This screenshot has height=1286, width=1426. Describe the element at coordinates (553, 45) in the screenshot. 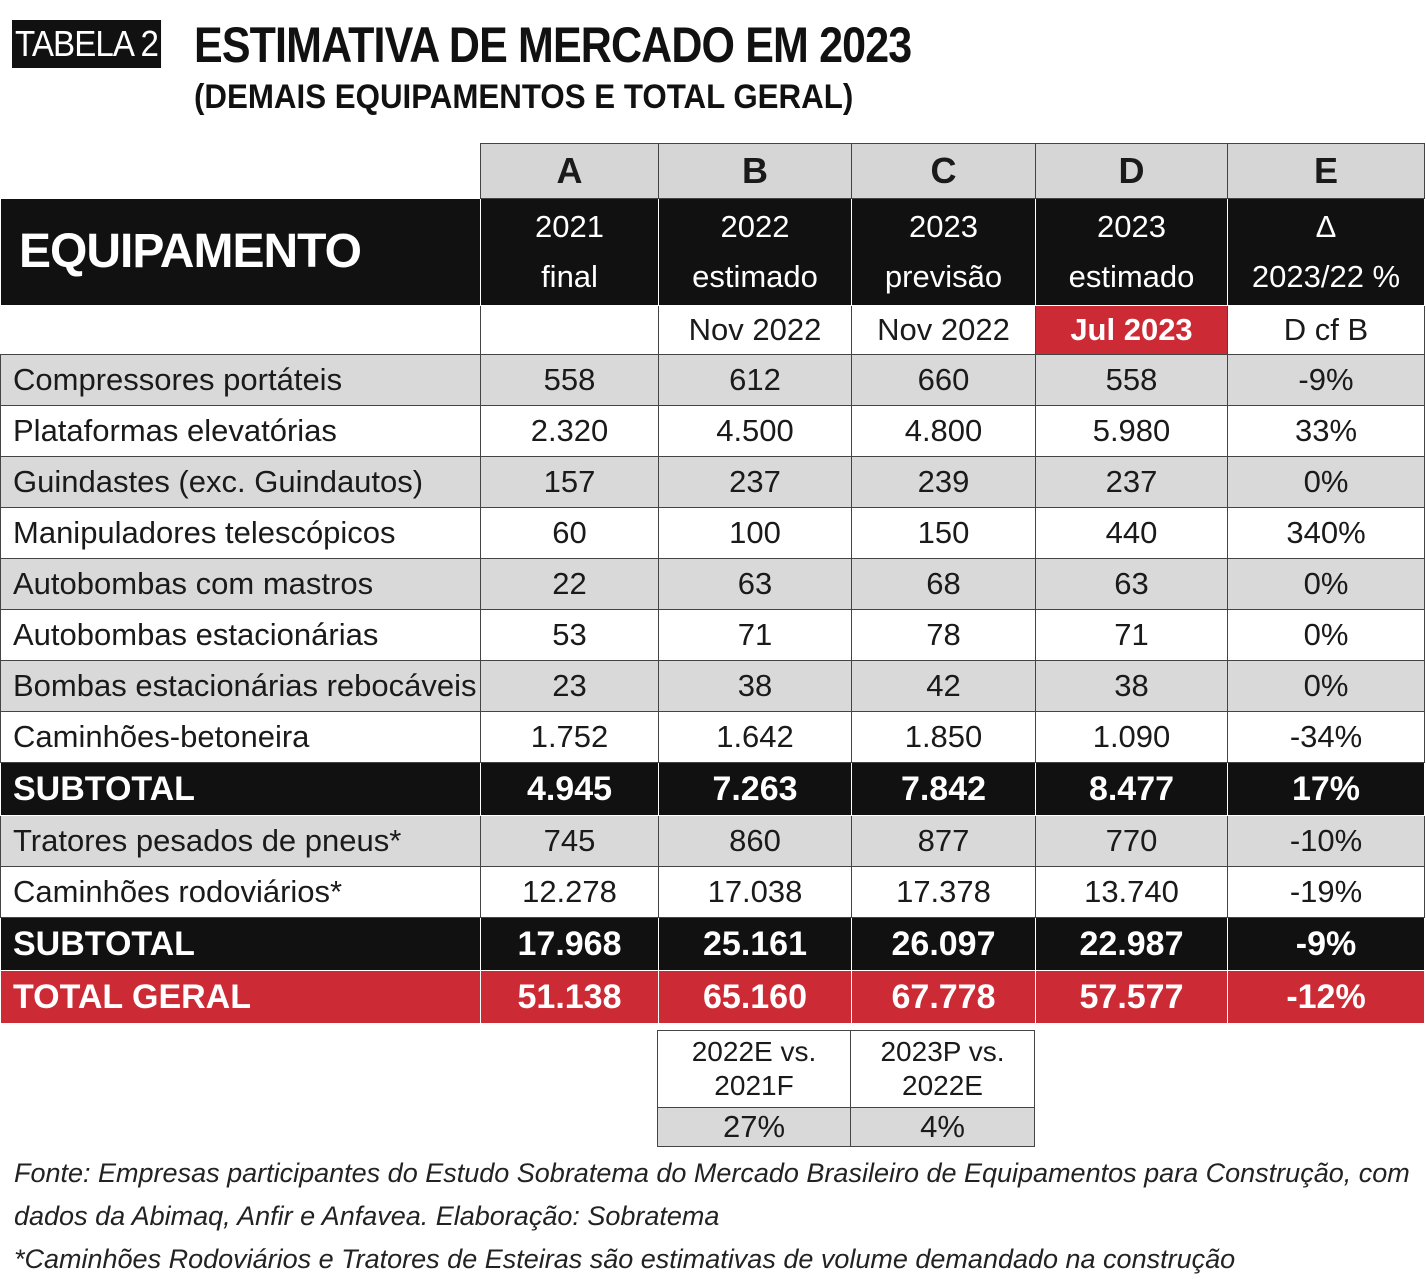

I see `table-title: ESTIMATIVA DE MERCADO EM 2023` at that location.